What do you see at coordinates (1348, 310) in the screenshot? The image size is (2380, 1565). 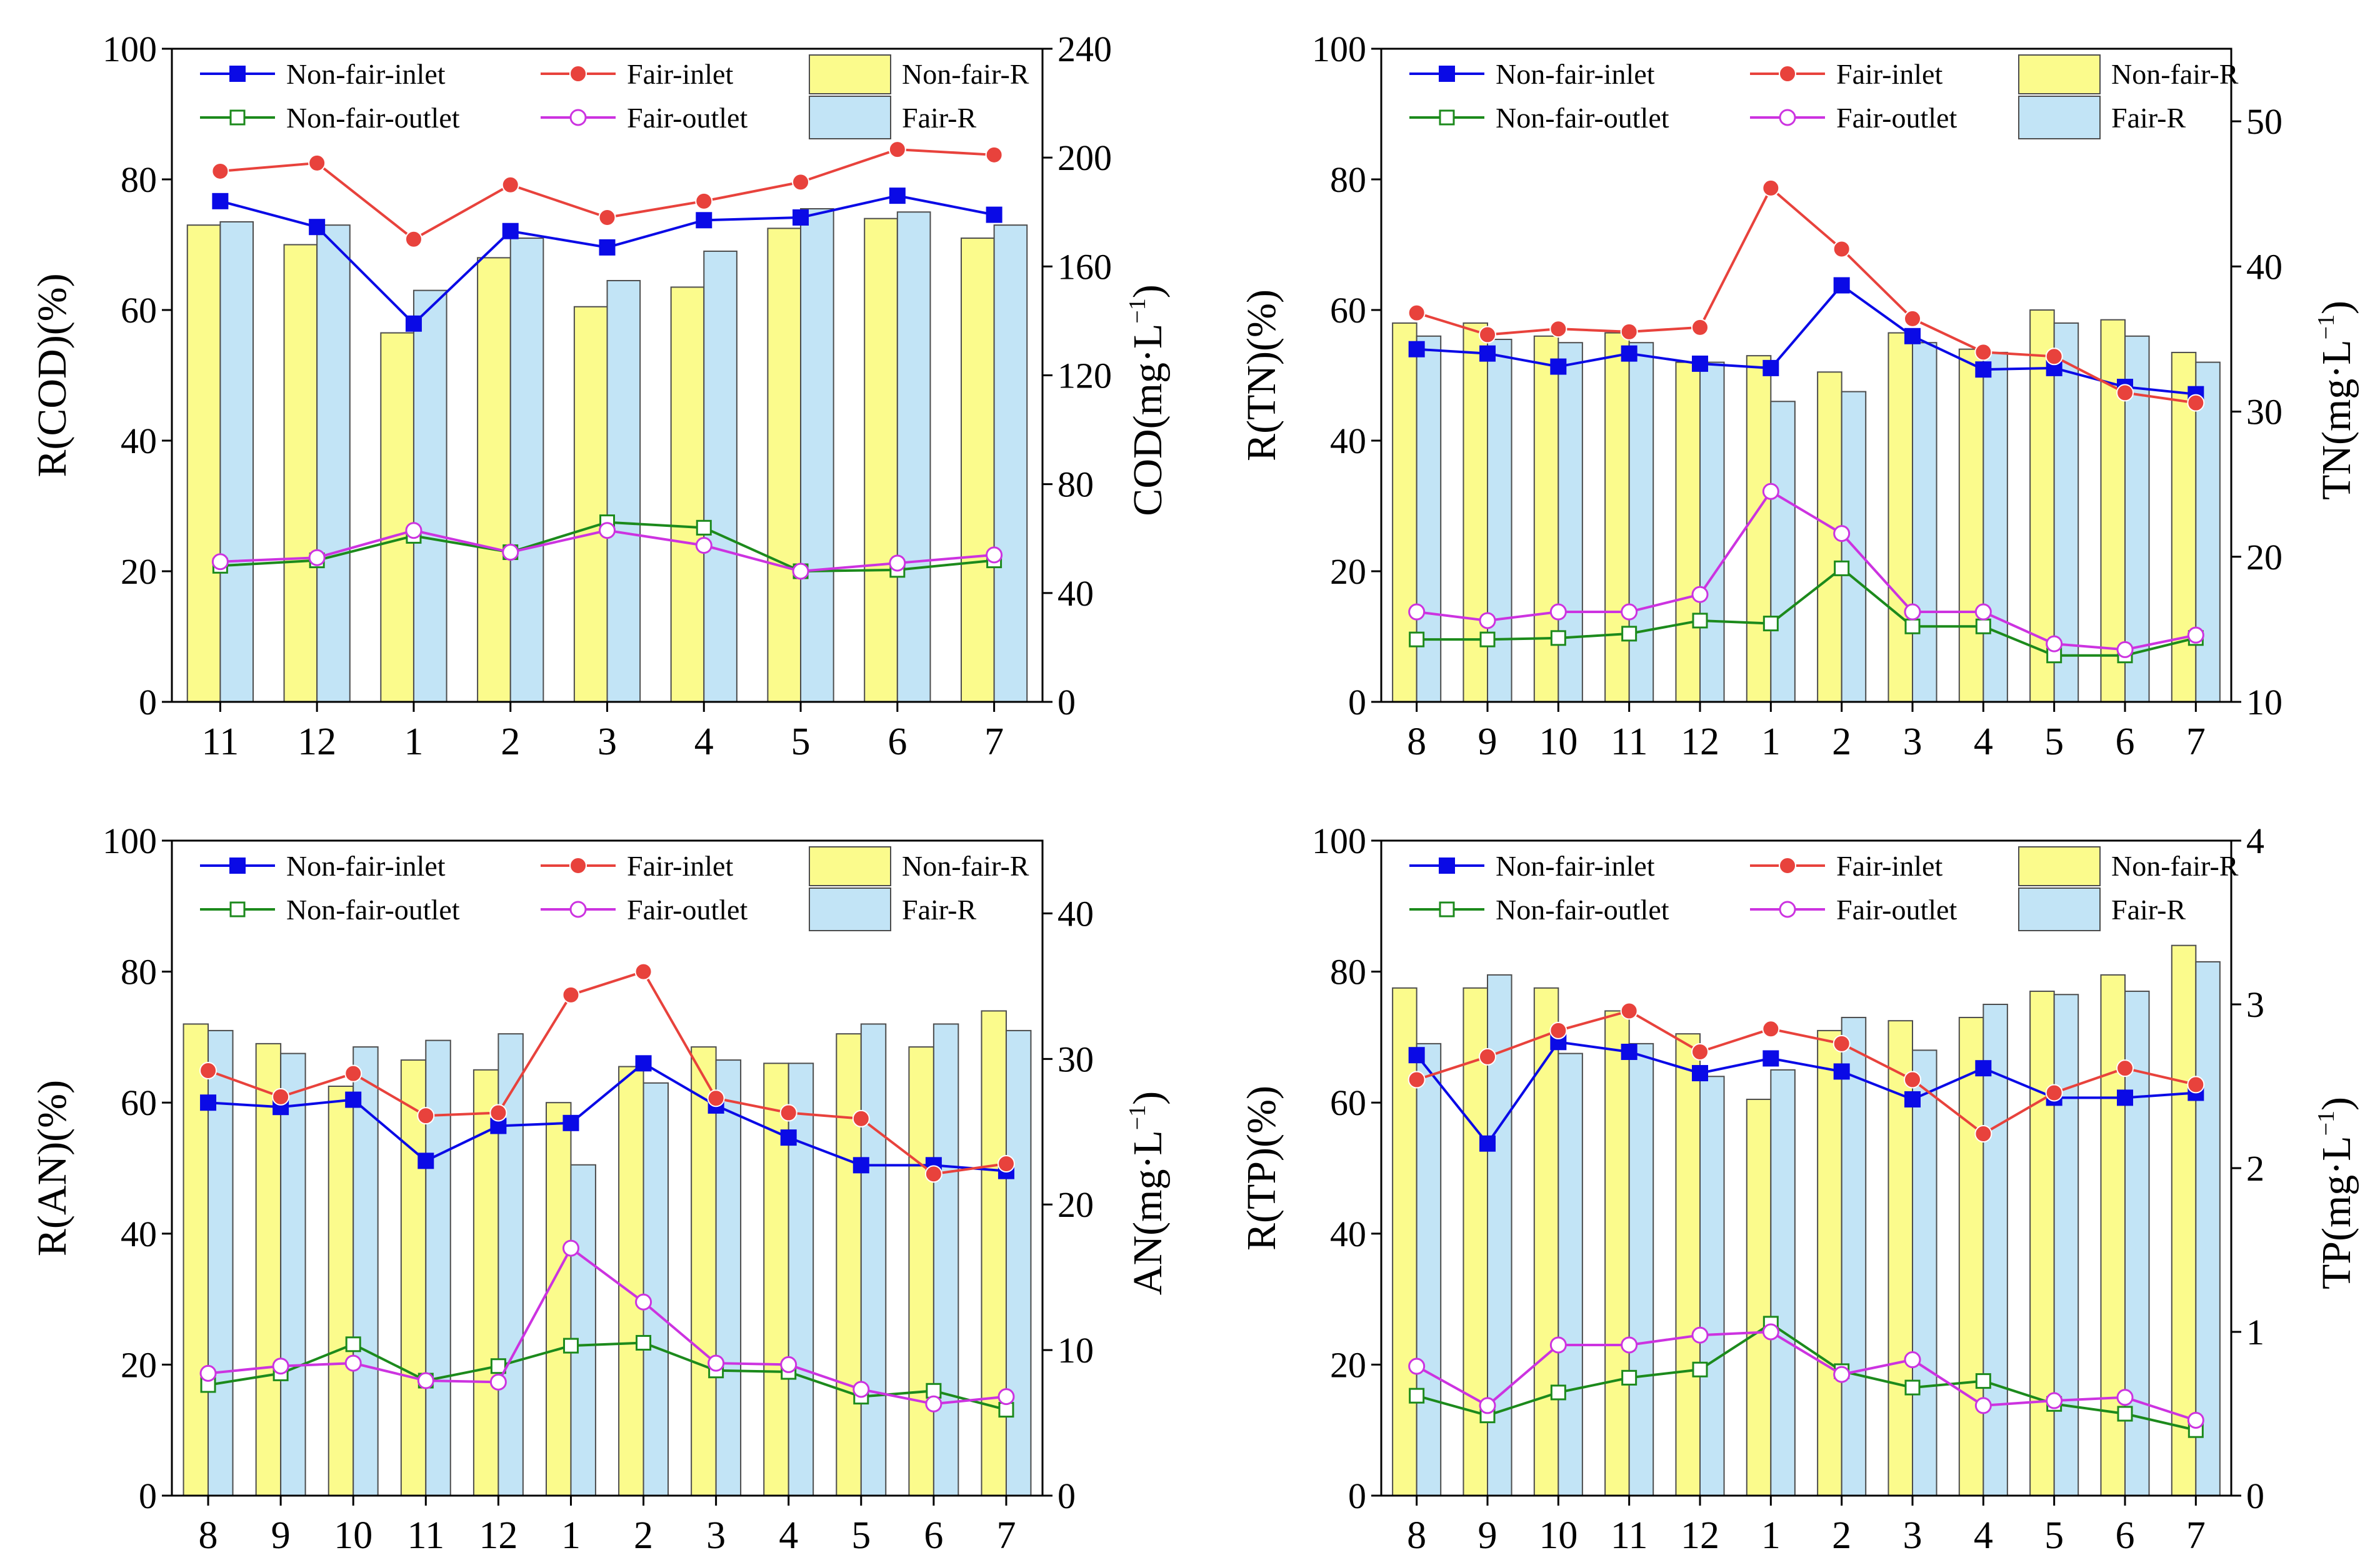 I see `tn-y-tick-label: 60` at bounding box center [1348, 310].